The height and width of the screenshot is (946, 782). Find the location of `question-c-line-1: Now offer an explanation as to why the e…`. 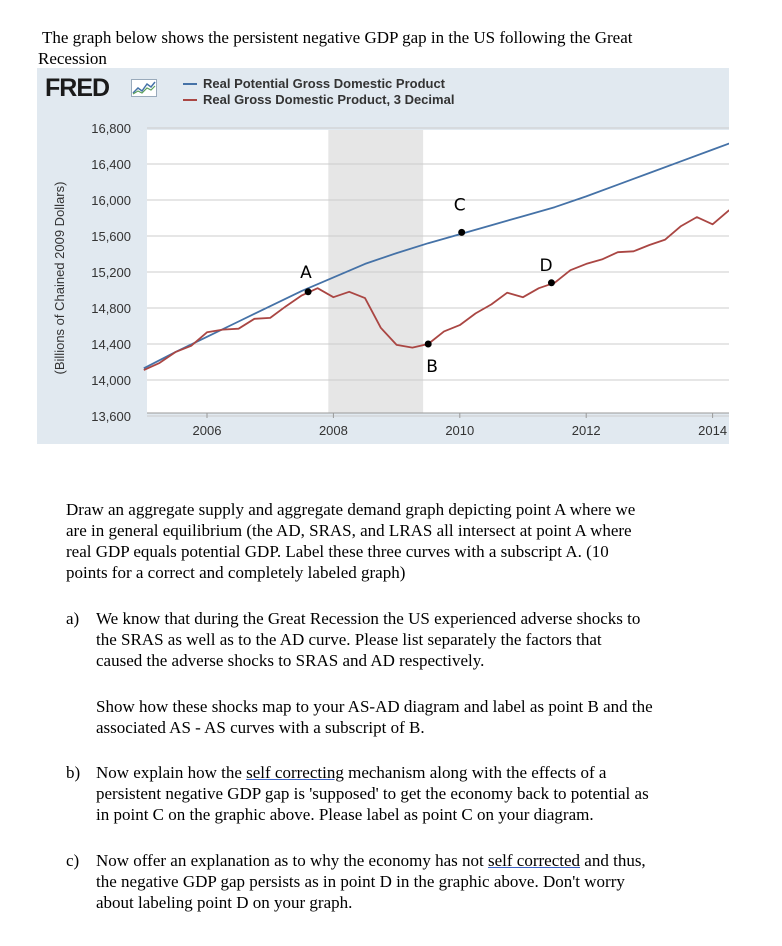

question-c-line-1: Now offer an explanation as to why the e… is located at coordinates (414, 860).